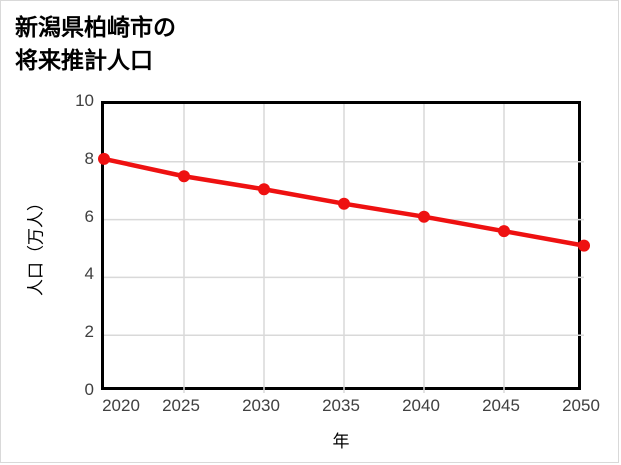 Image resolution: width=621 pixels, height=465 pixels. I want to click on data-point-2025, so click(184, 176).